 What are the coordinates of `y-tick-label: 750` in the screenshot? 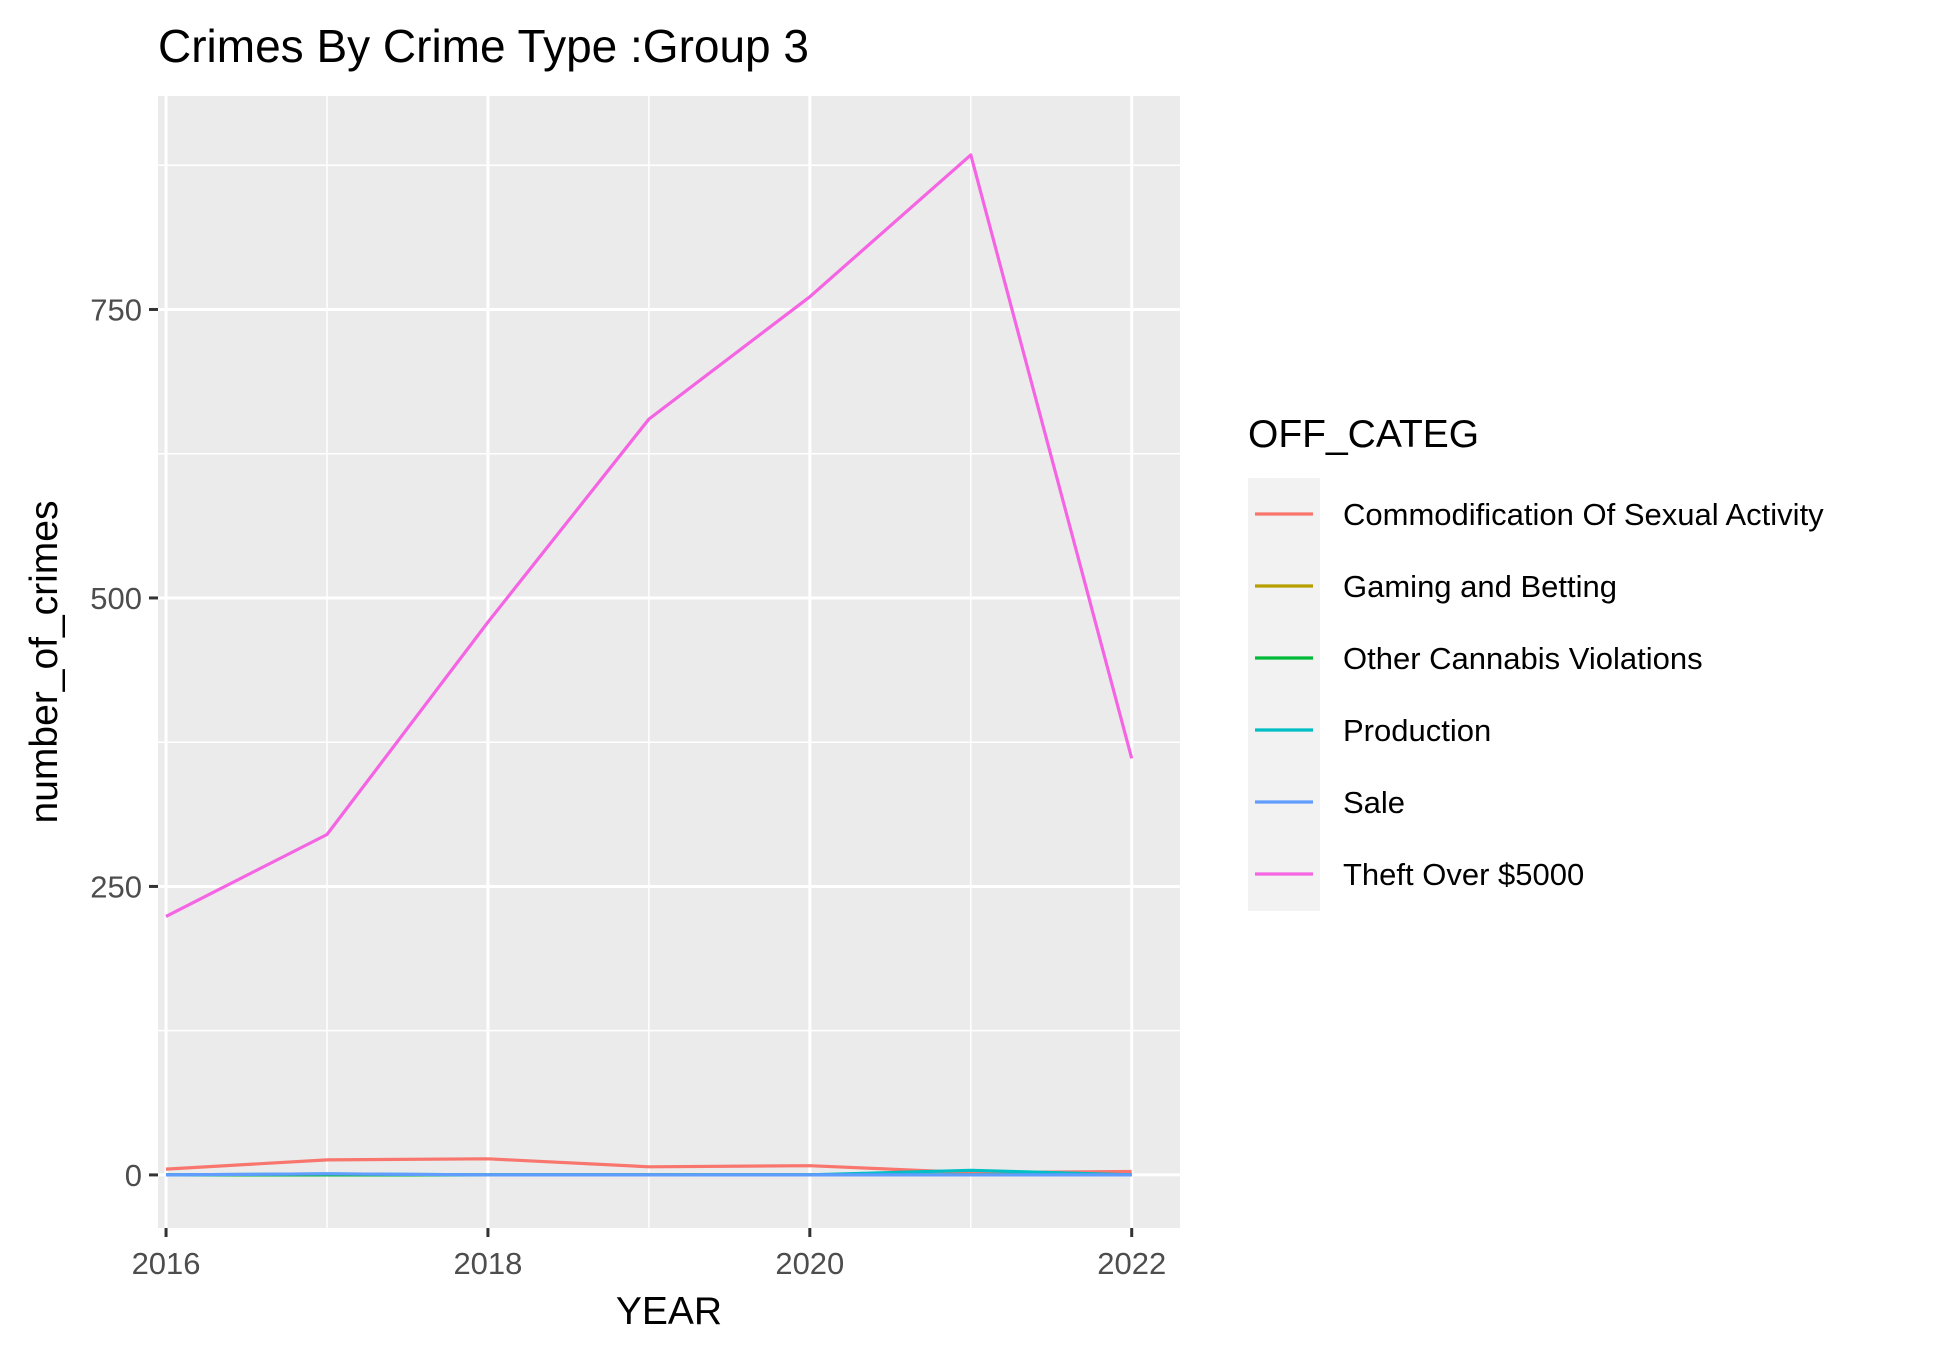 It's located at (116, 309).